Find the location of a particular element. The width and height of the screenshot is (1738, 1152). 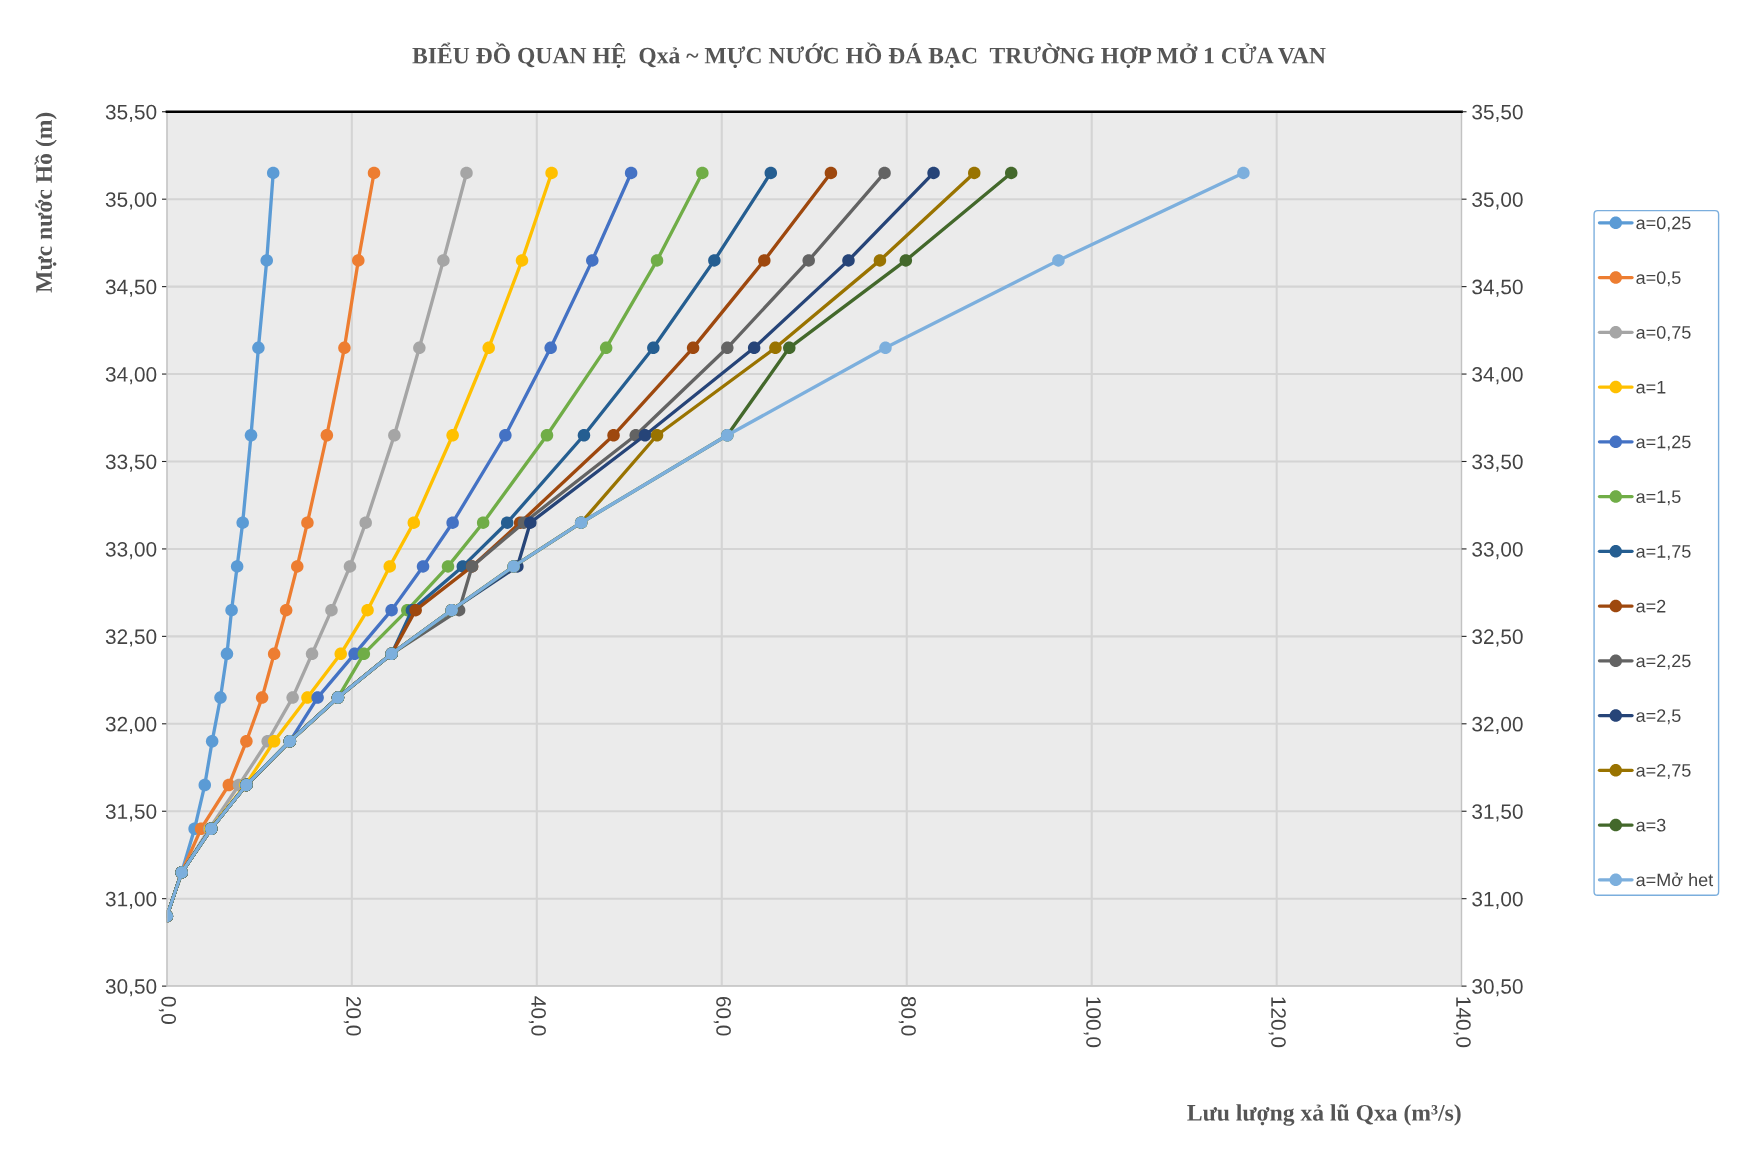

y2-tick-label: 30,50 is located at coordinates (1497, 988).